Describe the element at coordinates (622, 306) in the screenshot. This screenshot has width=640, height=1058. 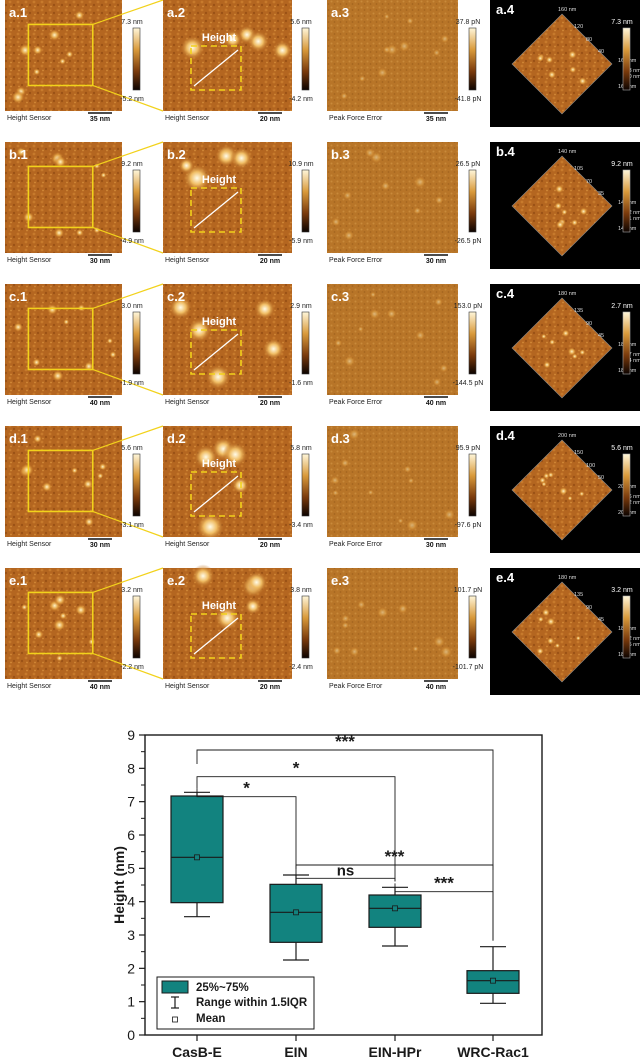
I see `color-scale-max: 2.7 nm` at that location.